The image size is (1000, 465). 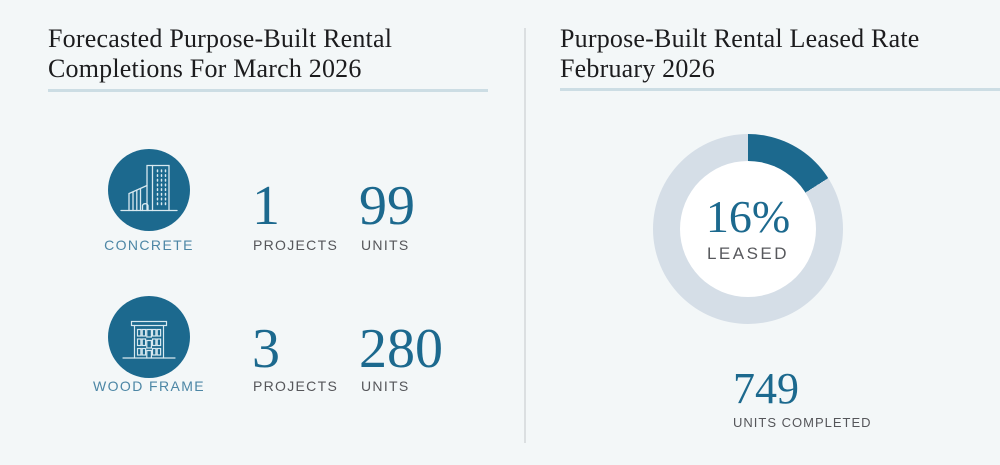 I want to click on leased-donut-center: 16% LEASED, so click(x=748, y=229).